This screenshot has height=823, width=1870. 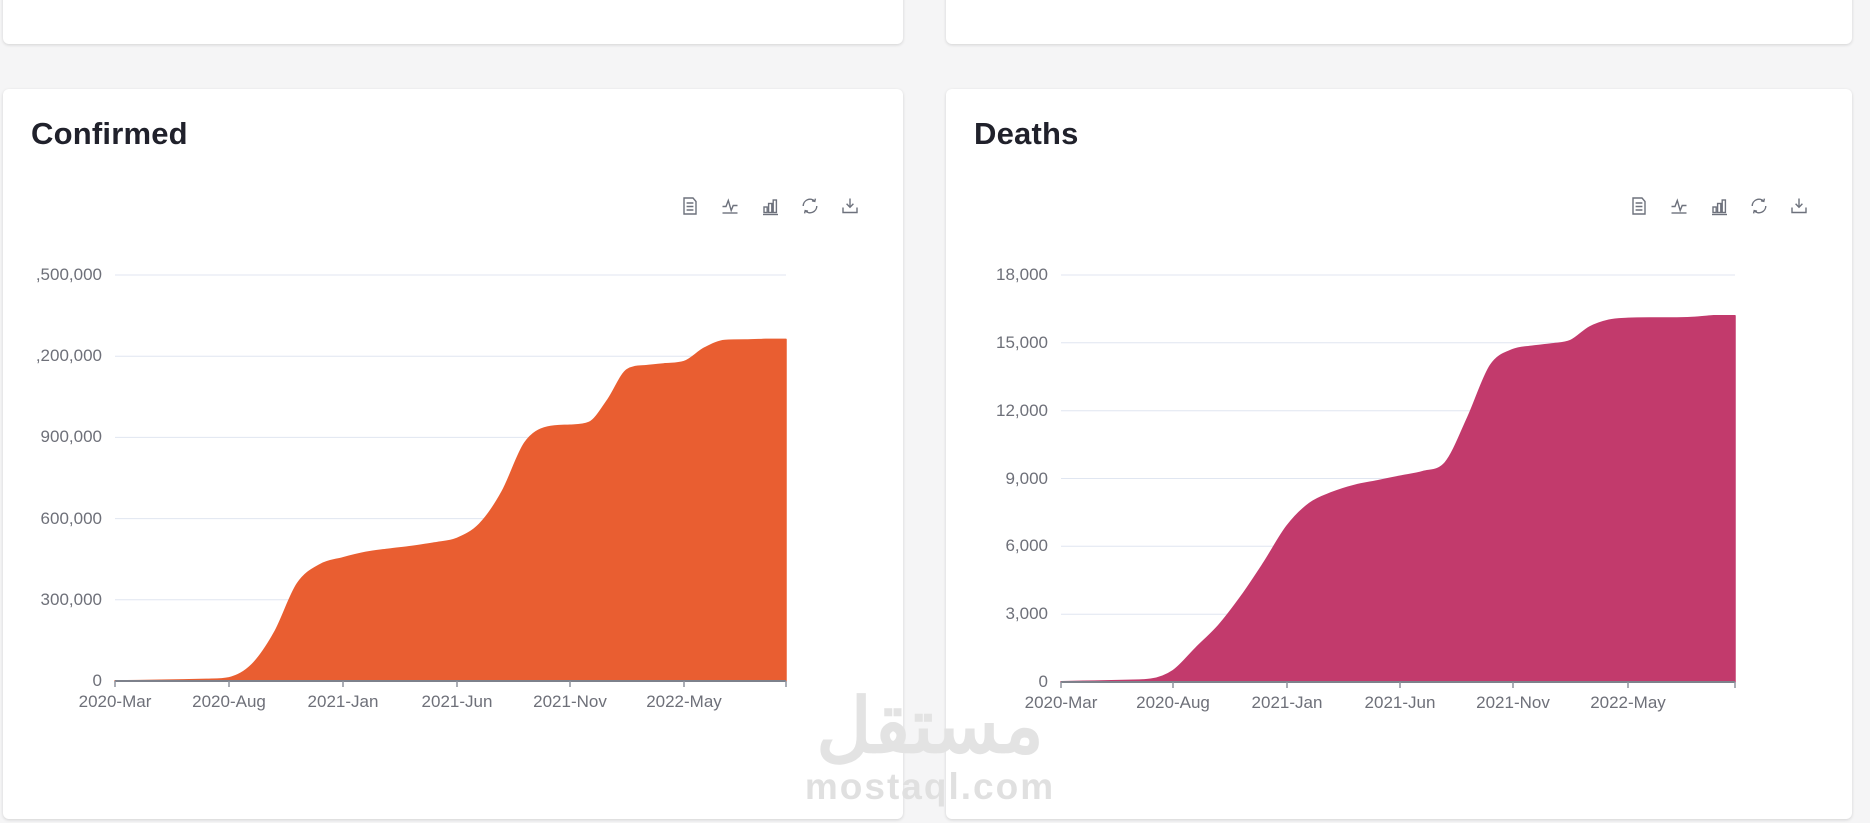 I want to click on y-axis-label: 300,000, so click(x=71, y=599).